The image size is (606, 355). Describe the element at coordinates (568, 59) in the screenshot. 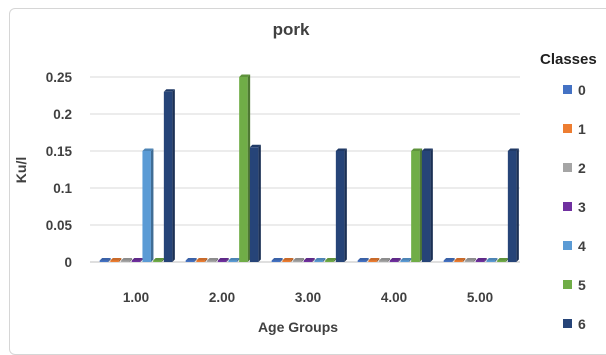

I see `legend-title: Classes` at that location.